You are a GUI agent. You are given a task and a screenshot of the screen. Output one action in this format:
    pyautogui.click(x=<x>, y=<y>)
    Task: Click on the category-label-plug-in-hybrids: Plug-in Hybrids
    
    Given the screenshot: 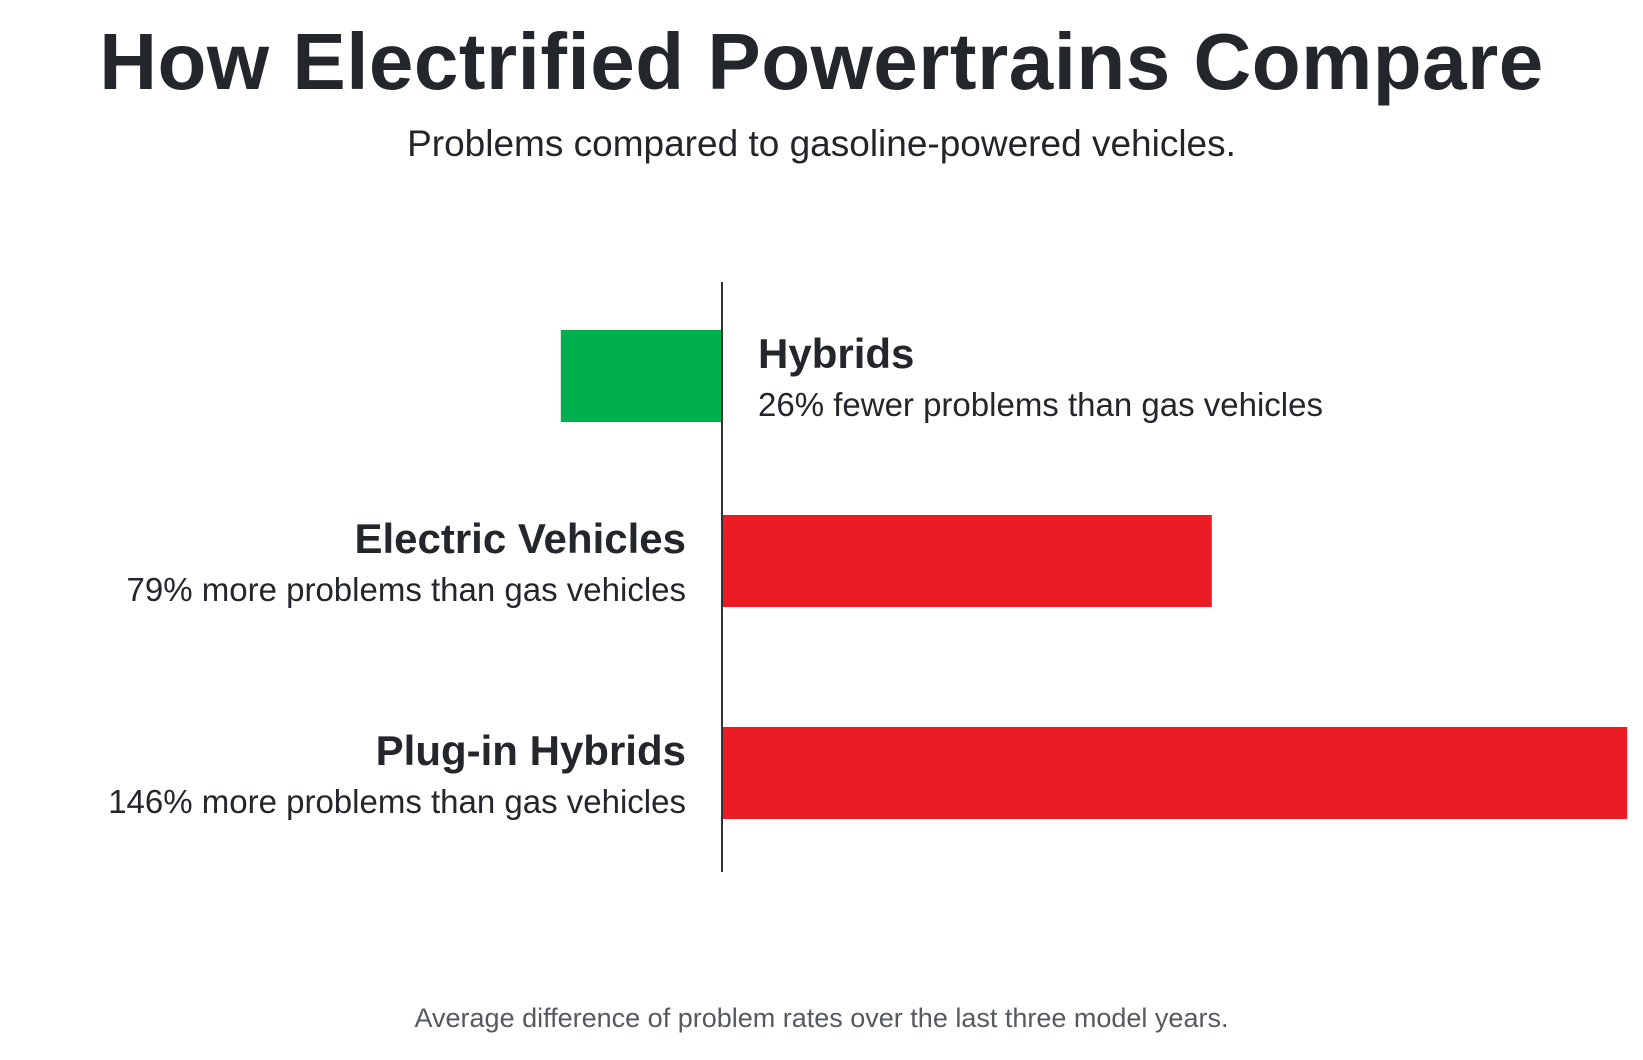 What is the action you would take?
    pyautogui.click(x=531, y=750)
    